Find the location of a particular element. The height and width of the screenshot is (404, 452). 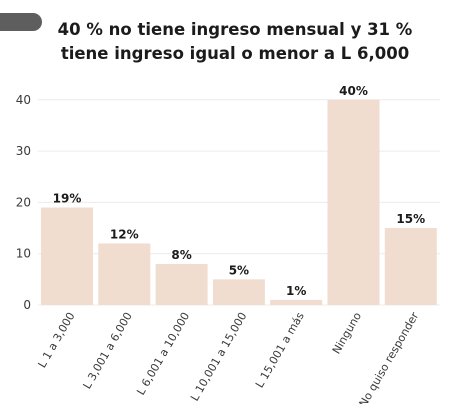

data-label-5: 40% is located at coordinates (353, 91).